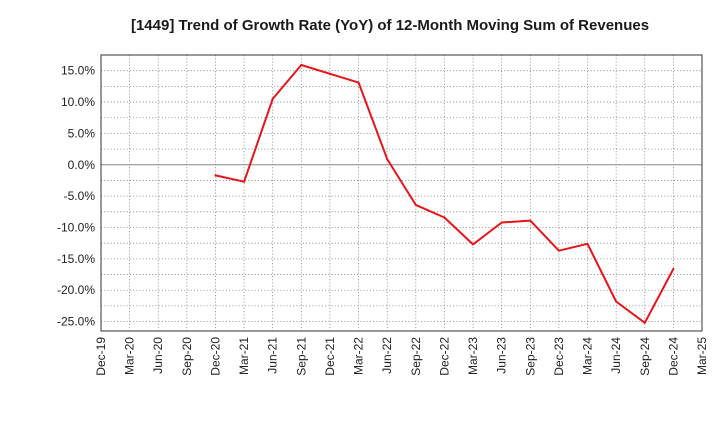 This screenshot has width=720, height=445. What do you see at coordinates (473, 356) in the screenshot?
I see `x-tick-label: Mar-23` at bounding box center [473, 356].